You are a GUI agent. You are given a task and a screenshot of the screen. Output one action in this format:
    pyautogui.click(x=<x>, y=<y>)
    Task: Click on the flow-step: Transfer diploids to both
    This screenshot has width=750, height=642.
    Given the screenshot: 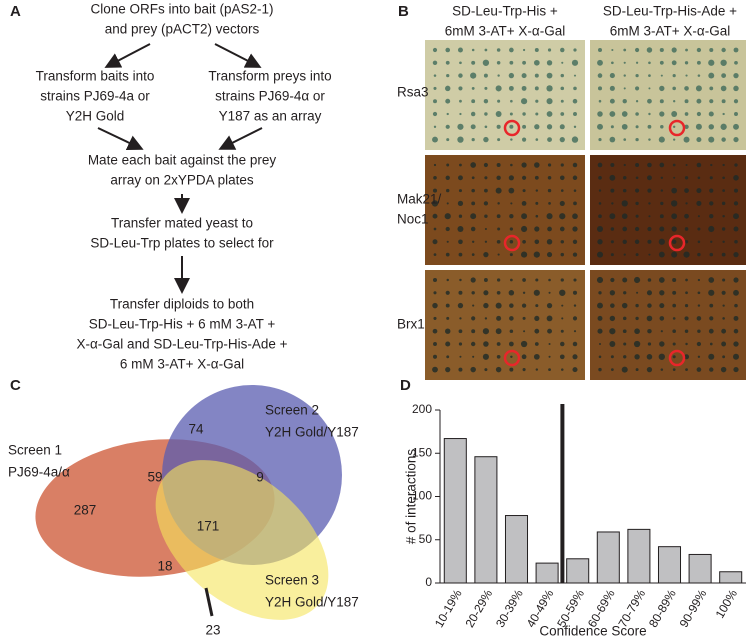 What is the action you would take?
    pyautogui.click(x=182, y=304)
    